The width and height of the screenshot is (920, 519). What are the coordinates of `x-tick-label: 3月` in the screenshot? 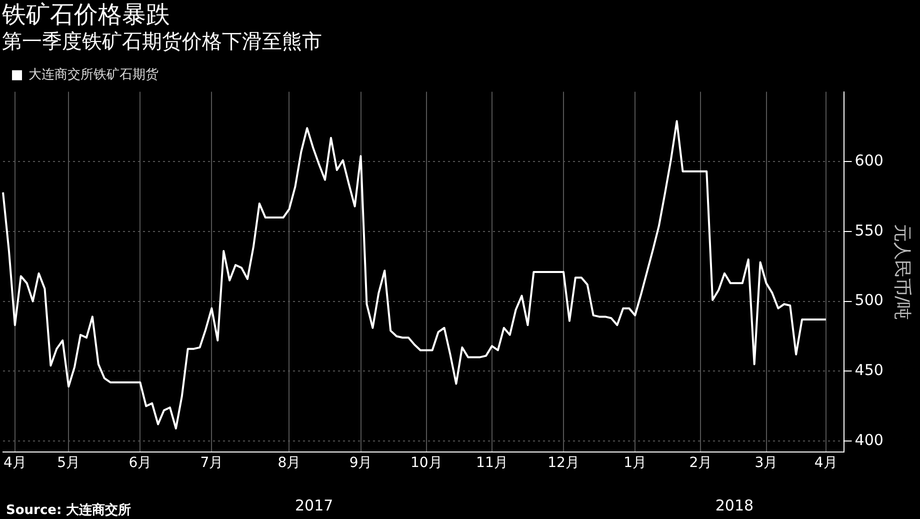 It's located at (766, 463).